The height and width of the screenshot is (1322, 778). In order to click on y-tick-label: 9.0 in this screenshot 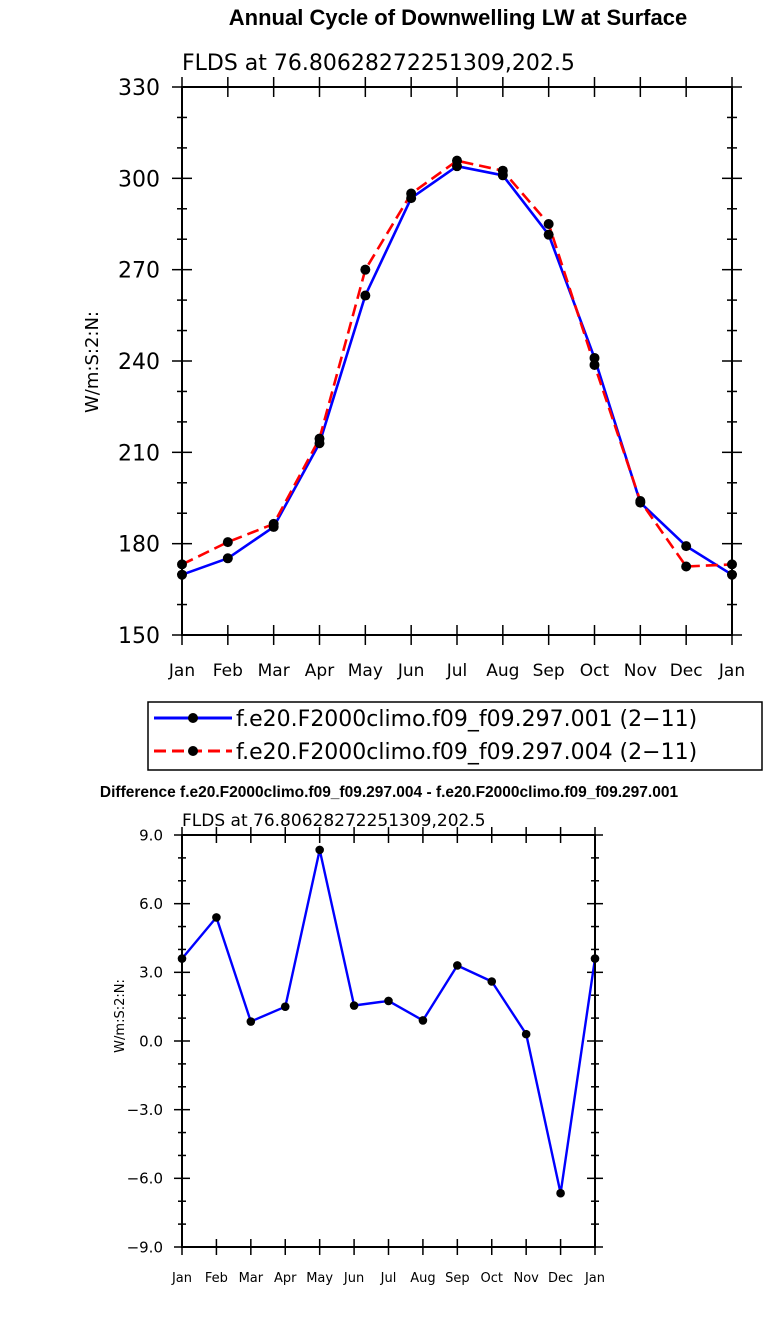, I will do `click(151, 835)`.